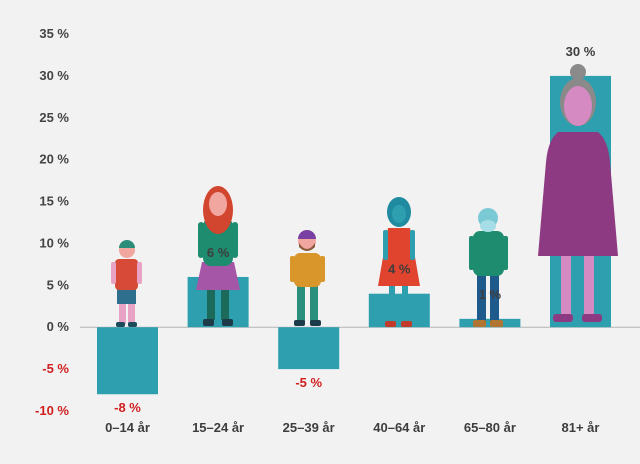 The height and width of the screenshot is (464, 640). What do you see at coordinates (490, 427) in the screenshot?
I see `category-label: 65–80 år` at bounding box center [490, 427].